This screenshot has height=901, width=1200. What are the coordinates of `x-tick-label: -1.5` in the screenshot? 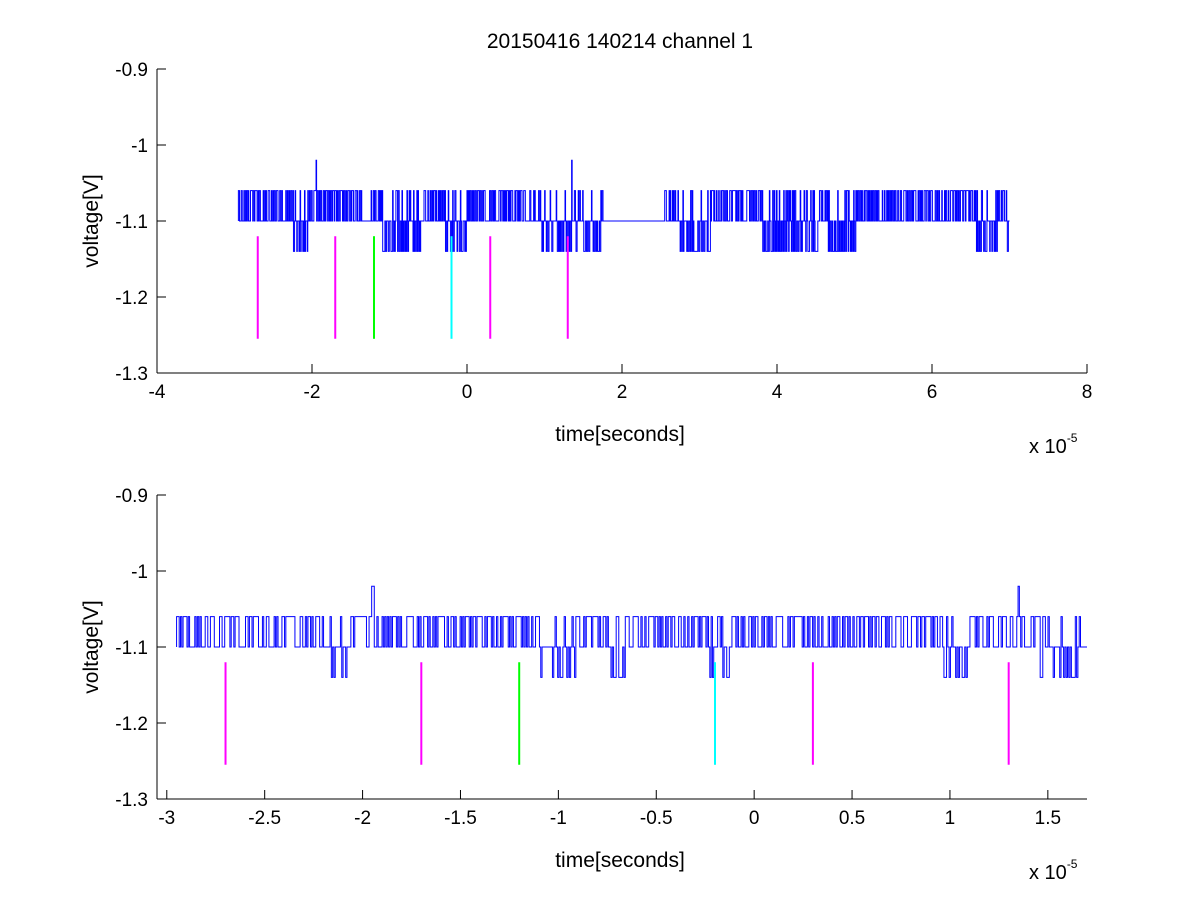 It's located at (460, 818).